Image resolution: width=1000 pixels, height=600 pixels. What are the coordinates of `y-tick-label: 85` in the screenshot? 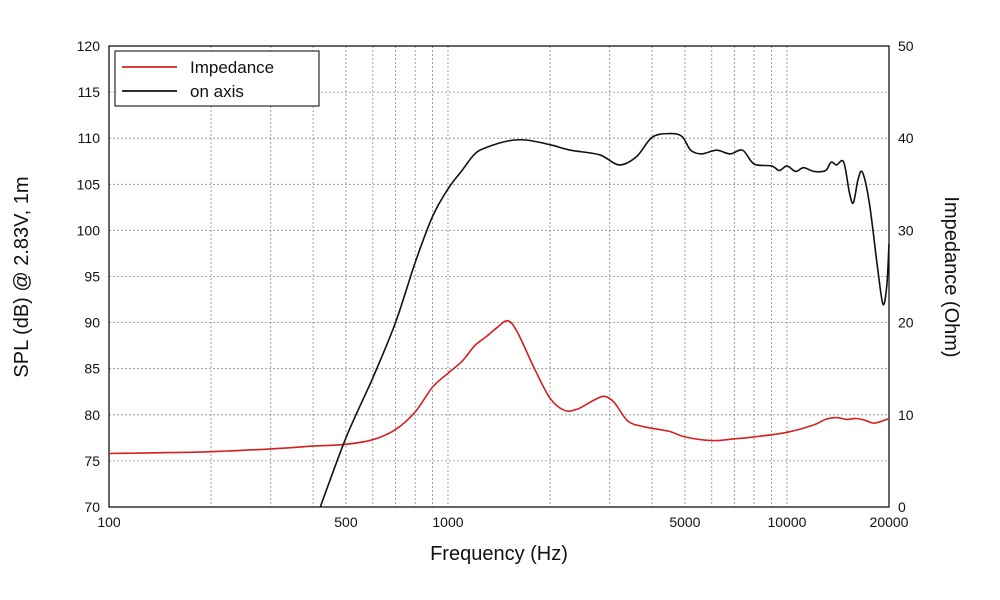 It's located at (92, 369).